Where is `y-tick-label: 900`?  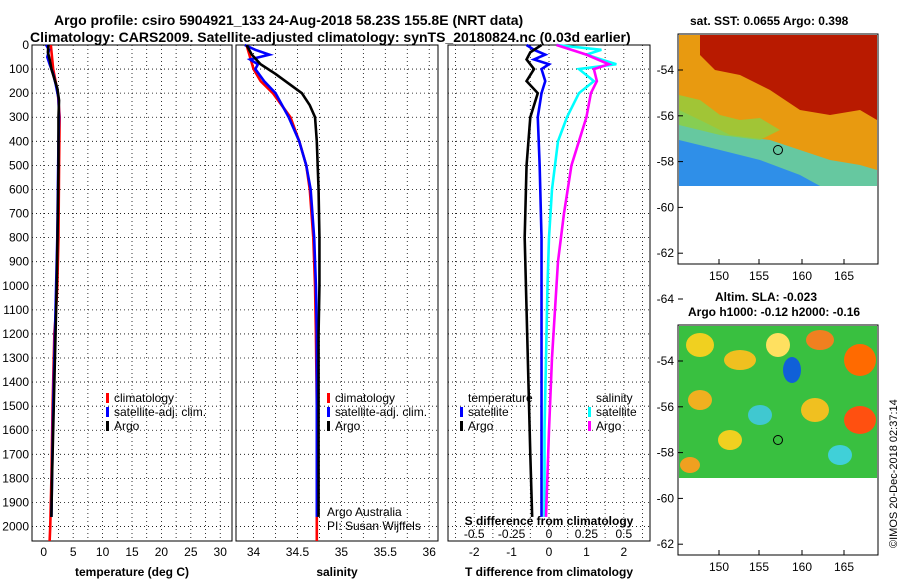
y-tick-label: 900 is located at coordinates (19, 262).